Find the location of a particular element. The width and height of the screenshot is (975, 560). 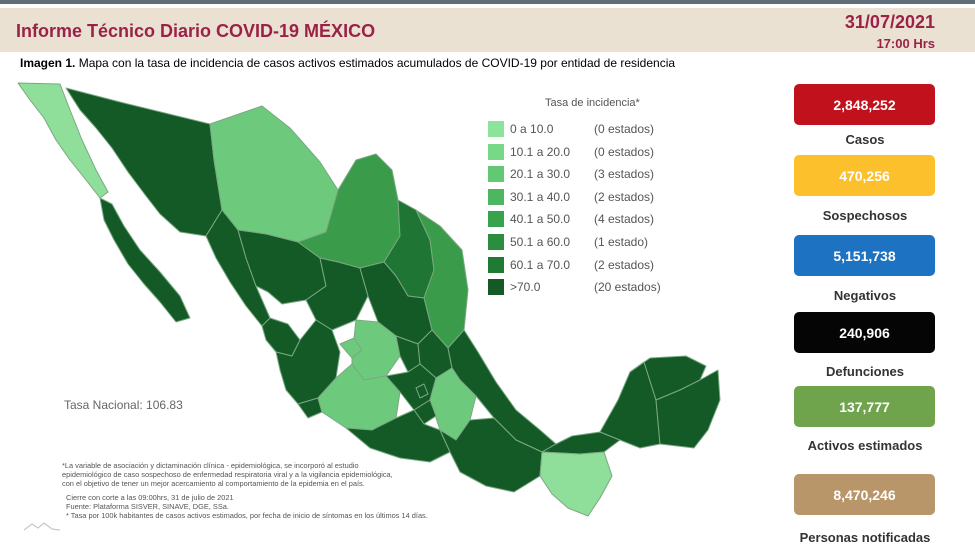

stat-value-box: 470,256 is located at coordinates (864, 175).